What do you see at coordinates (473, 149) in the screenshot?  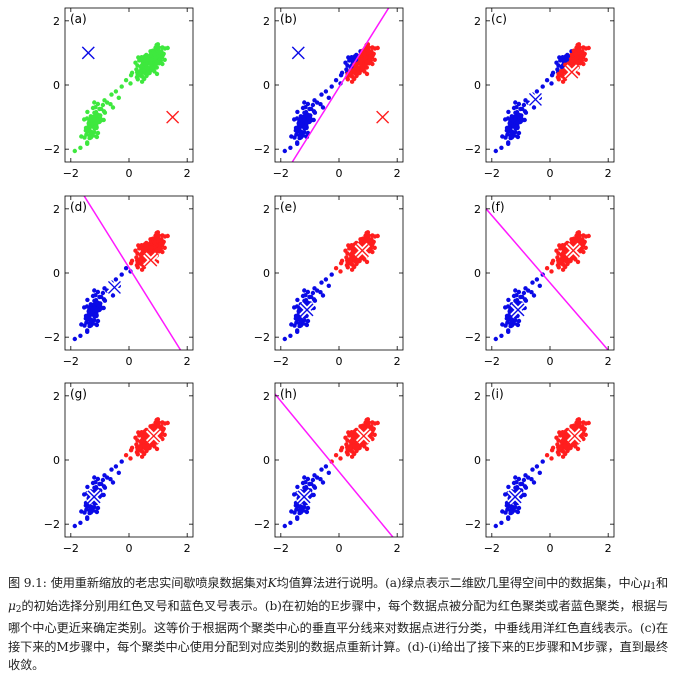 I see `y-tick-label: −2` at bounding box center [473, 149].